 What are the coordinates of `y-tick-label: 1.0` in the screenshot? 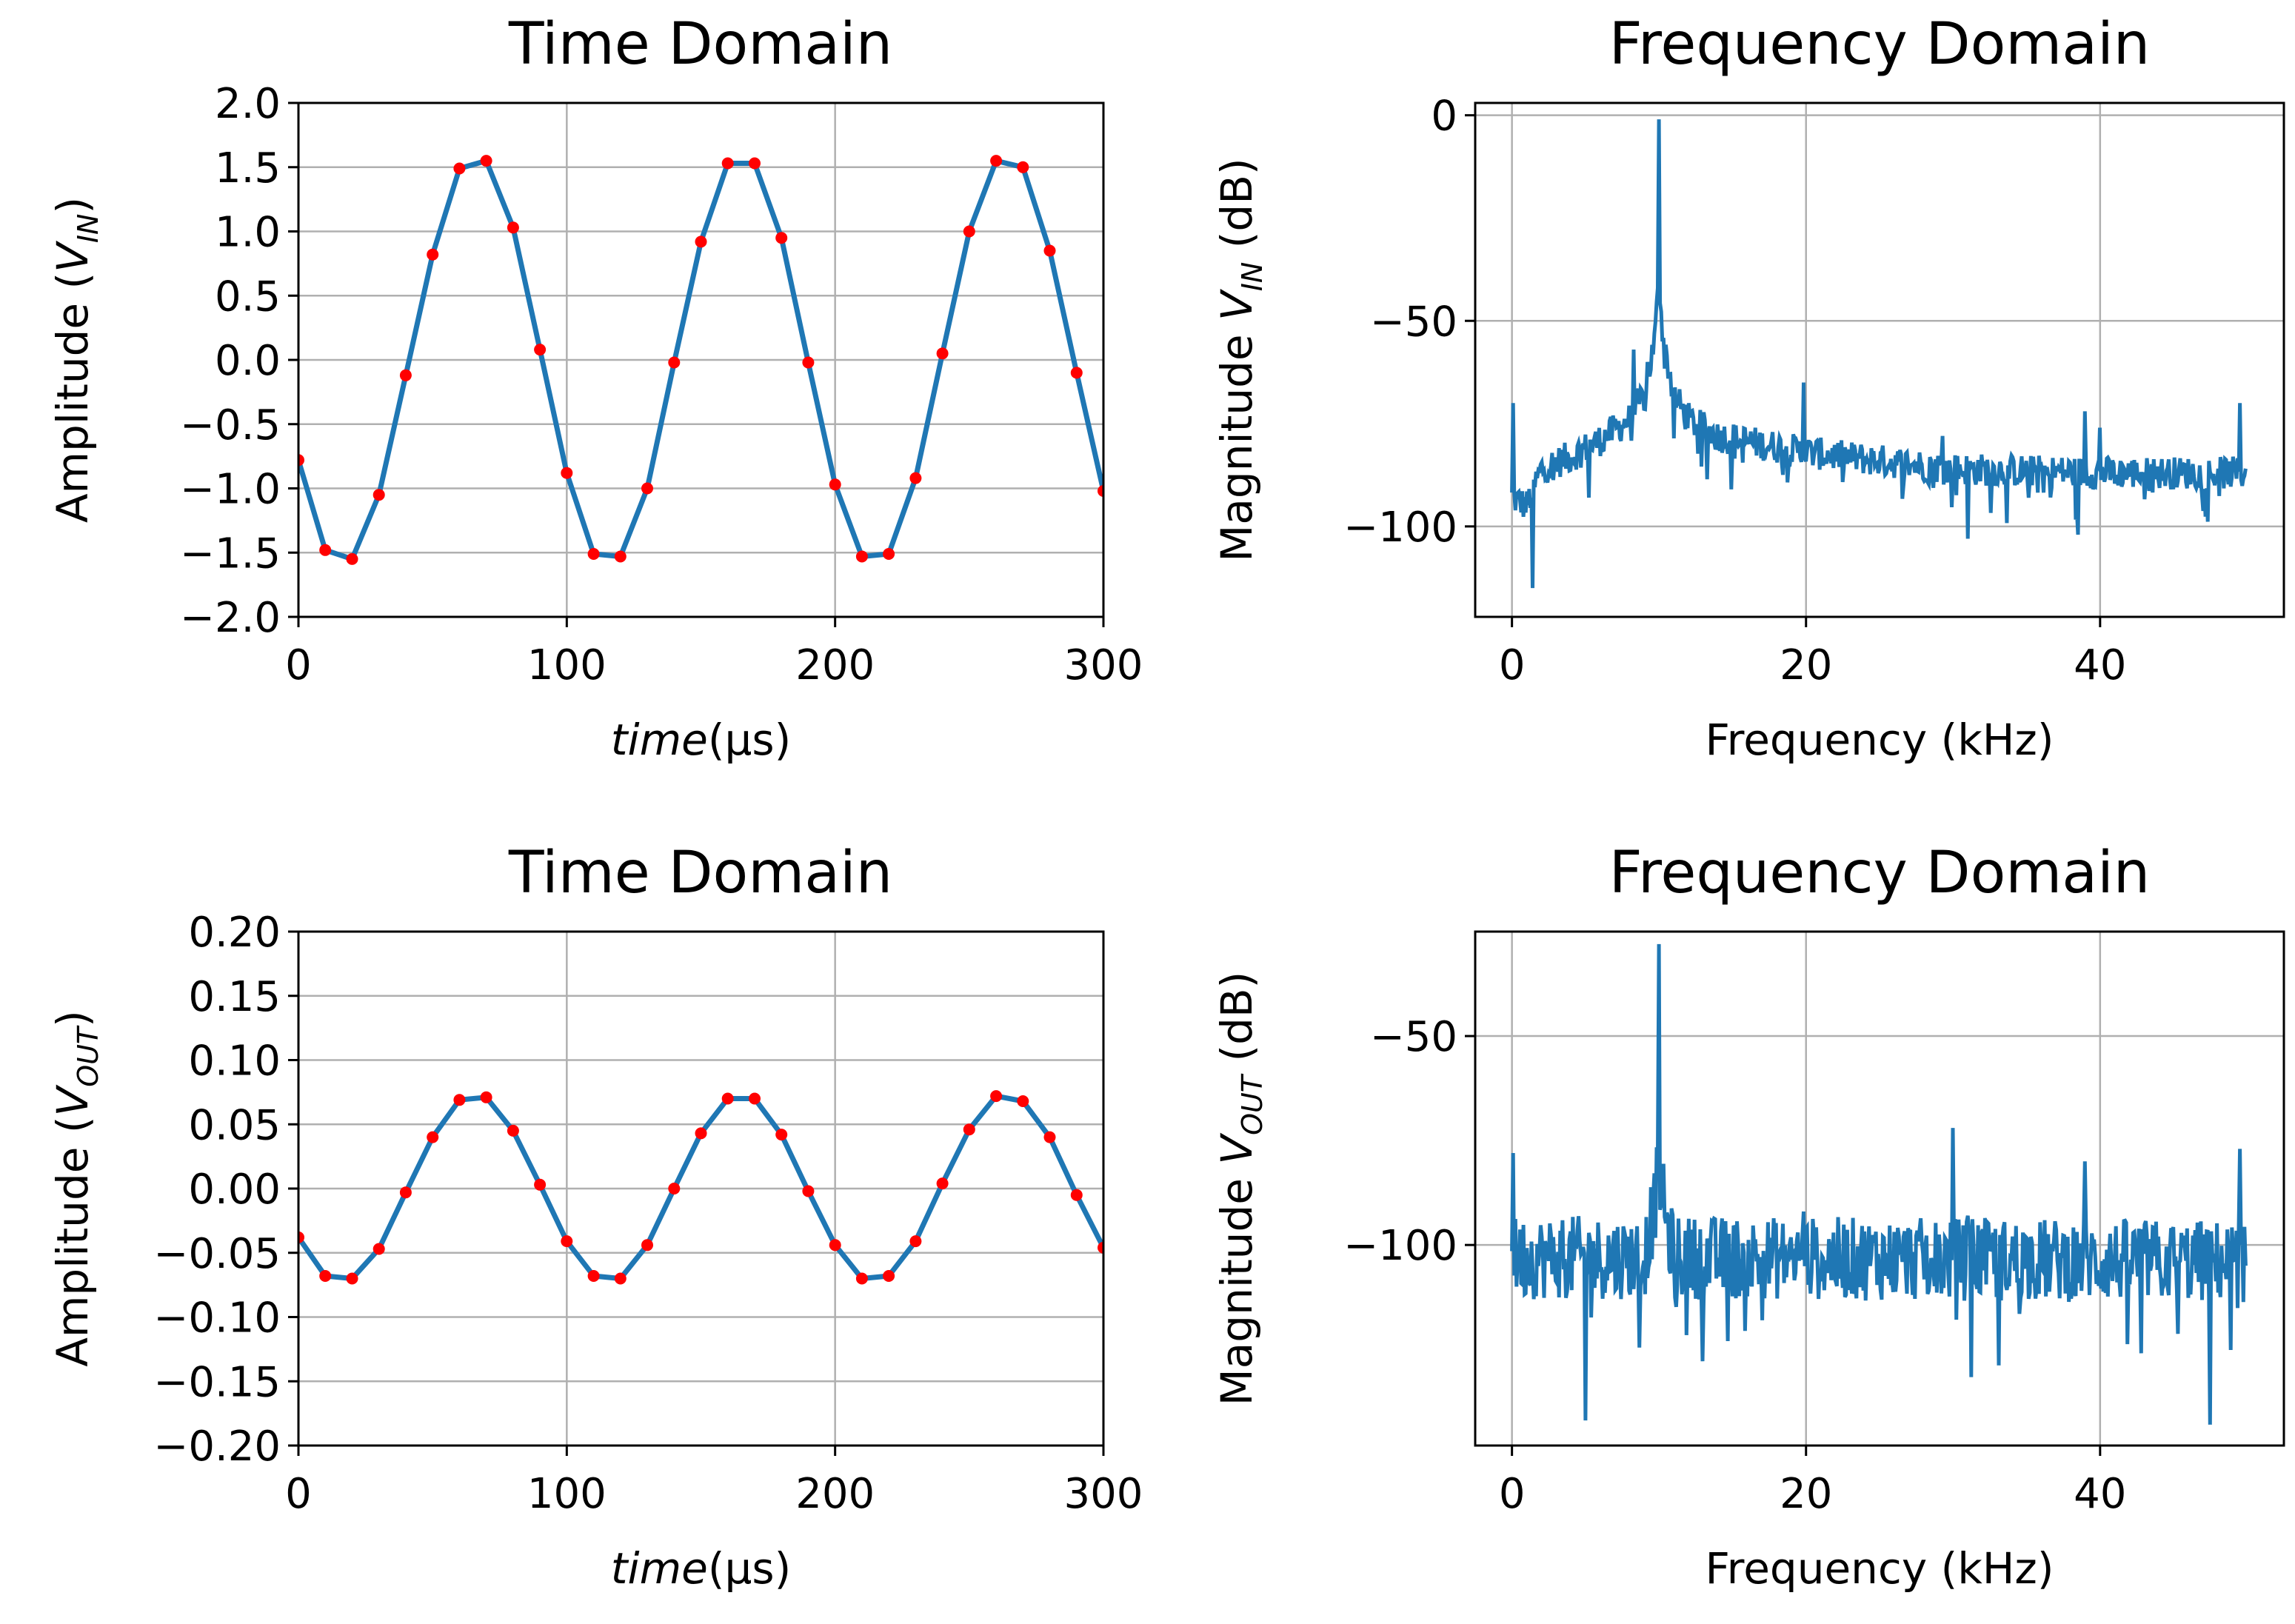 It's located at (248, 233).